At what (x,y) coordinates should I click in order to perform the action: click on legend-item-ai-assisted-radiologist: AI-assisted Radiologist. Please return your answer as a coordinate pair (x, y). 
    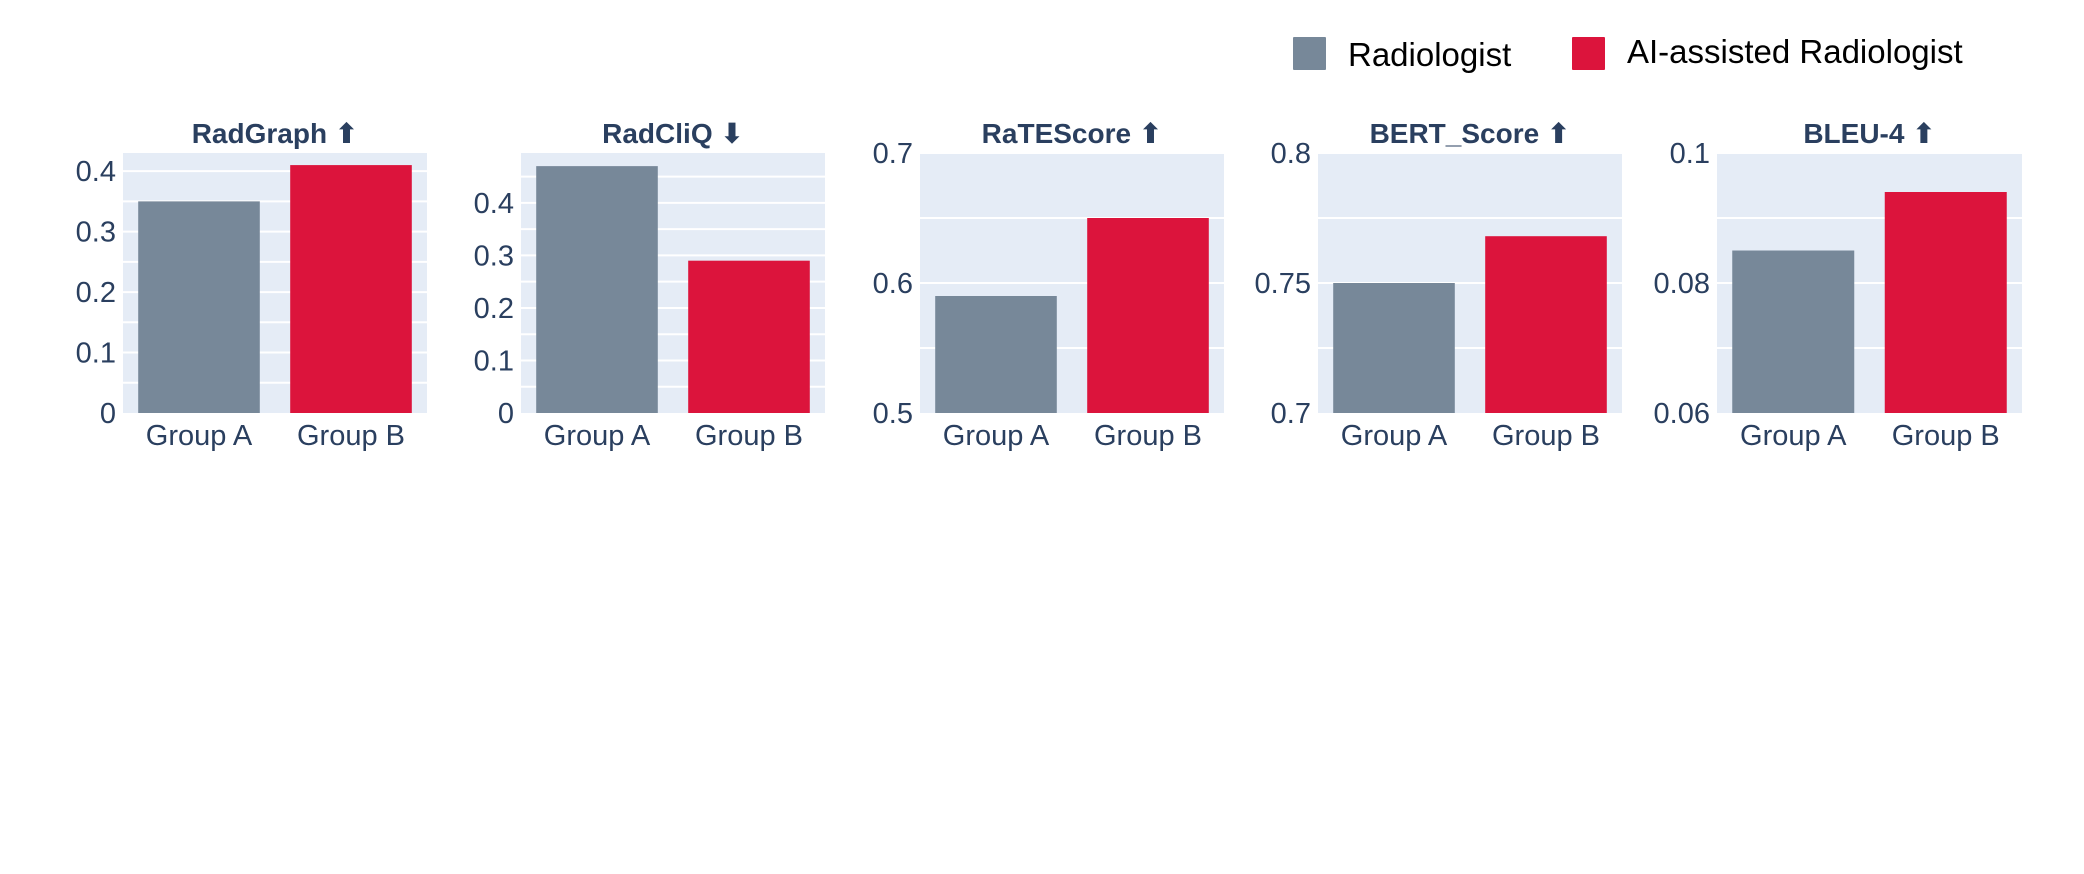
    Looking at the image, I should click on (1767, 51).